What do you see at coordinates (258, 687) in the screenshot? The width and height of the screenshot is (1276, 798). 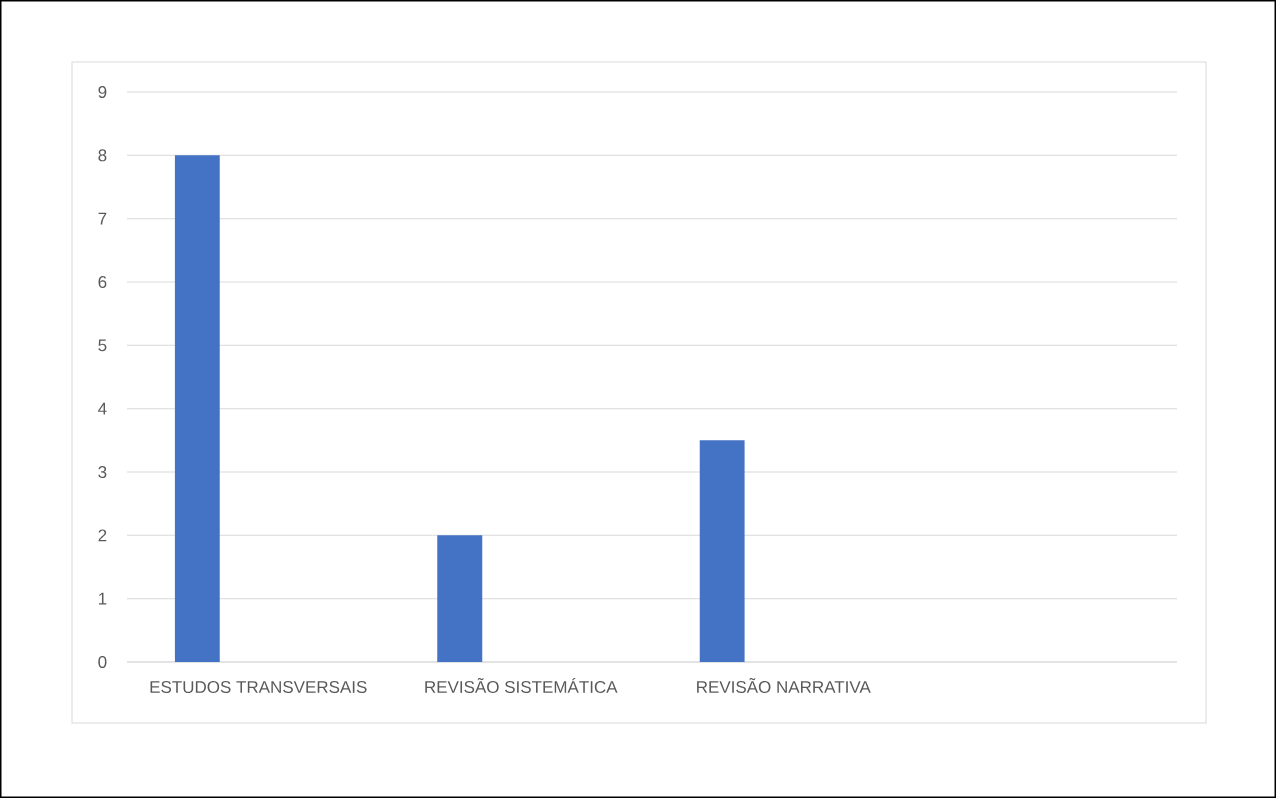 I see `x-tick-label: ESTUDOS TRANSVERSAIS` at bounding box center [258, 687].